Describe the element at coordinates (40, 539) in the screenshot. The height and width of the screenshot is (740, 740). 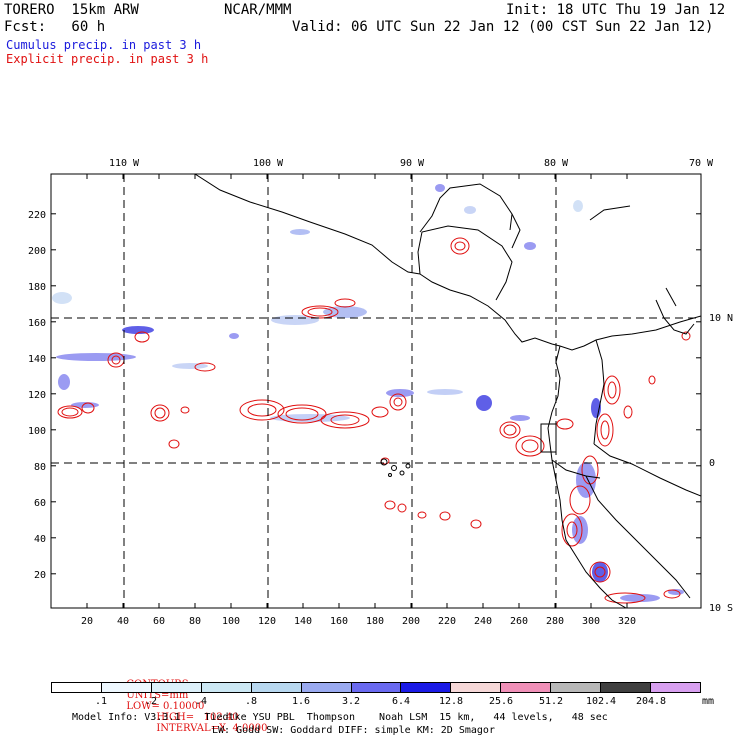
I see `y-tick-label: 40` at that location.